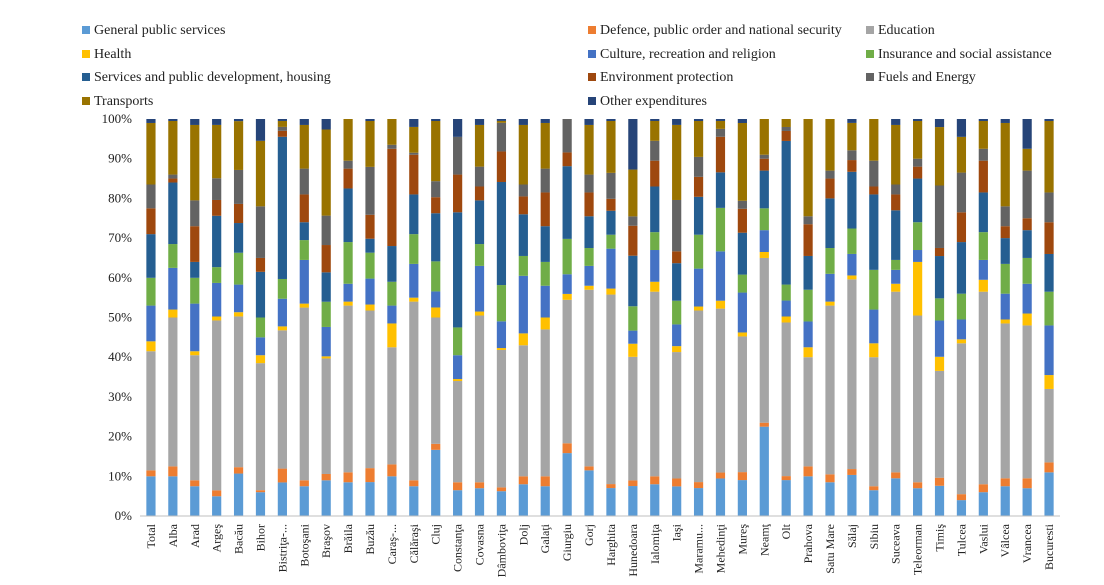  Describe the element at coordinates (120, 396) in the screenshot. I see `y-tick-label-3: 30%` at that location.